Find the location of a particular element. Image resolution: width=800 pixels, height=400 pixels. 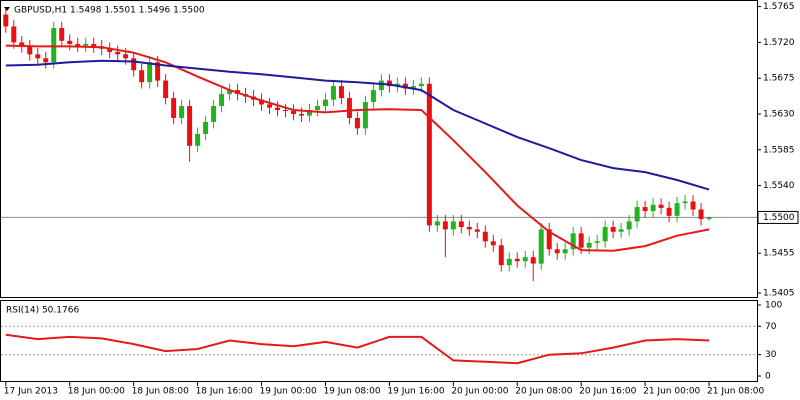

menu-arrow is located at coordinates (7, 9).